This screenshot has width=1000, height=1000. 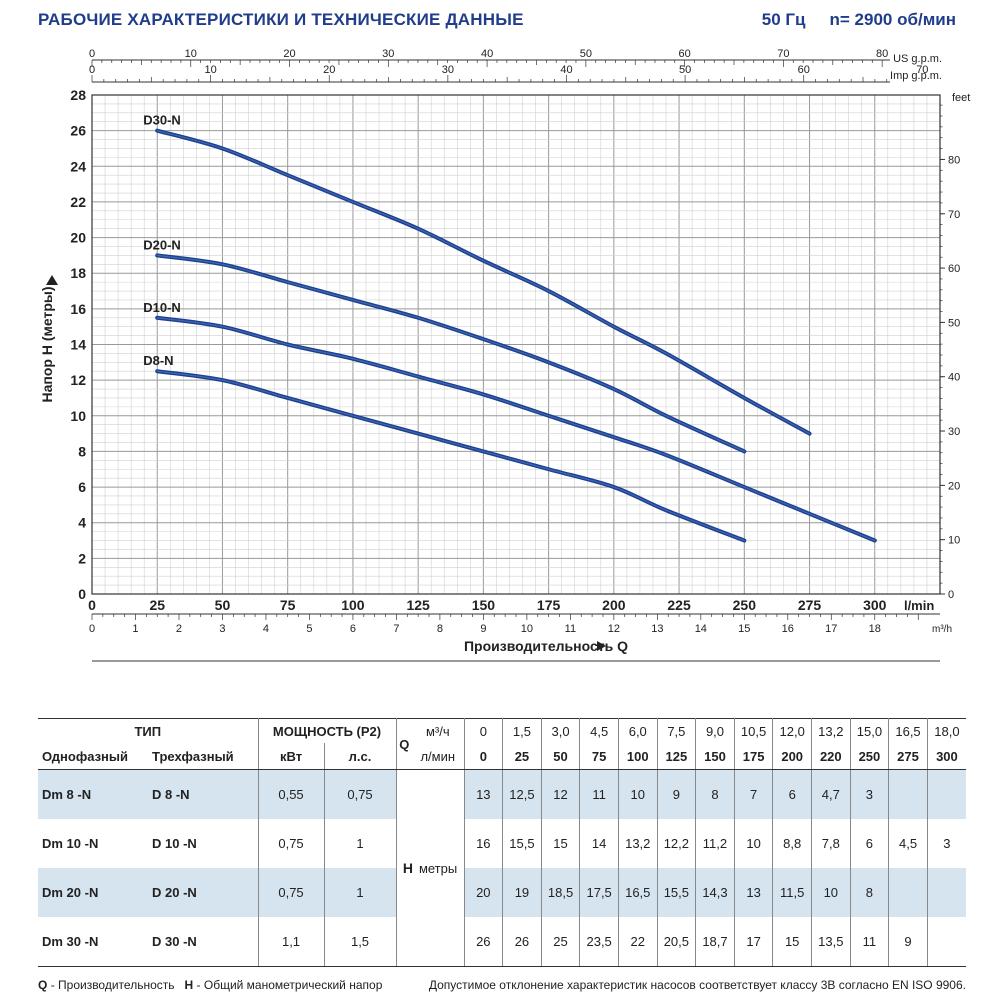 What do you see at coordinates (831, 843) in the screenshot?
I see `head-value: 7,8` at bounding box center [831, 843].